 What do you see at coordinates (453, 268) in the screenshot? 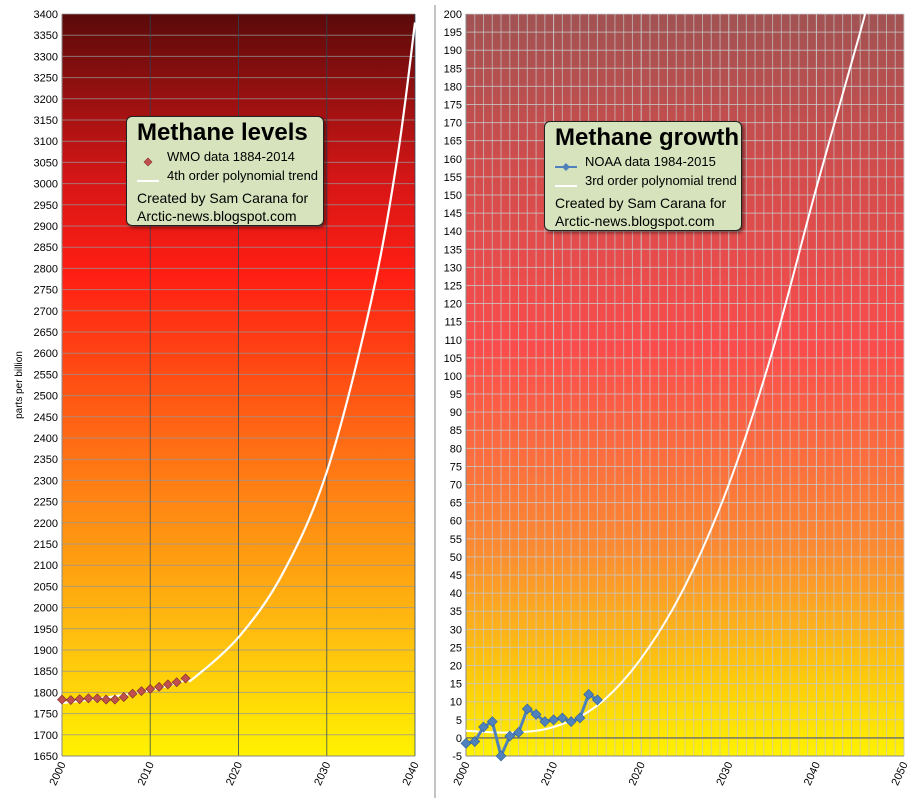
I see `y-tick-label: 130` at bounding box center [453, 268].